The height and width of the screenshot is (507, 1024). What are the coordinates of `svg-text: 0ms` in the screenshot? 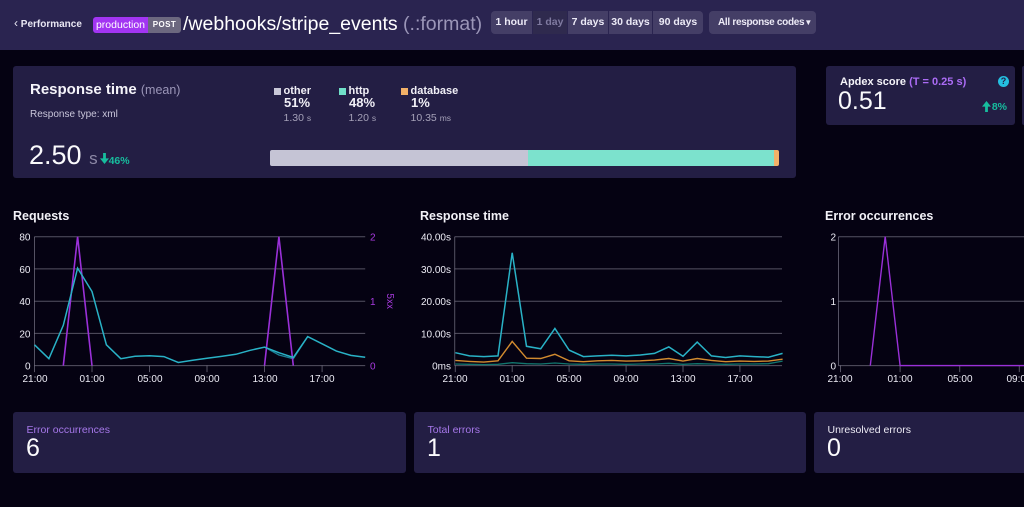 It's located at (441, 367).